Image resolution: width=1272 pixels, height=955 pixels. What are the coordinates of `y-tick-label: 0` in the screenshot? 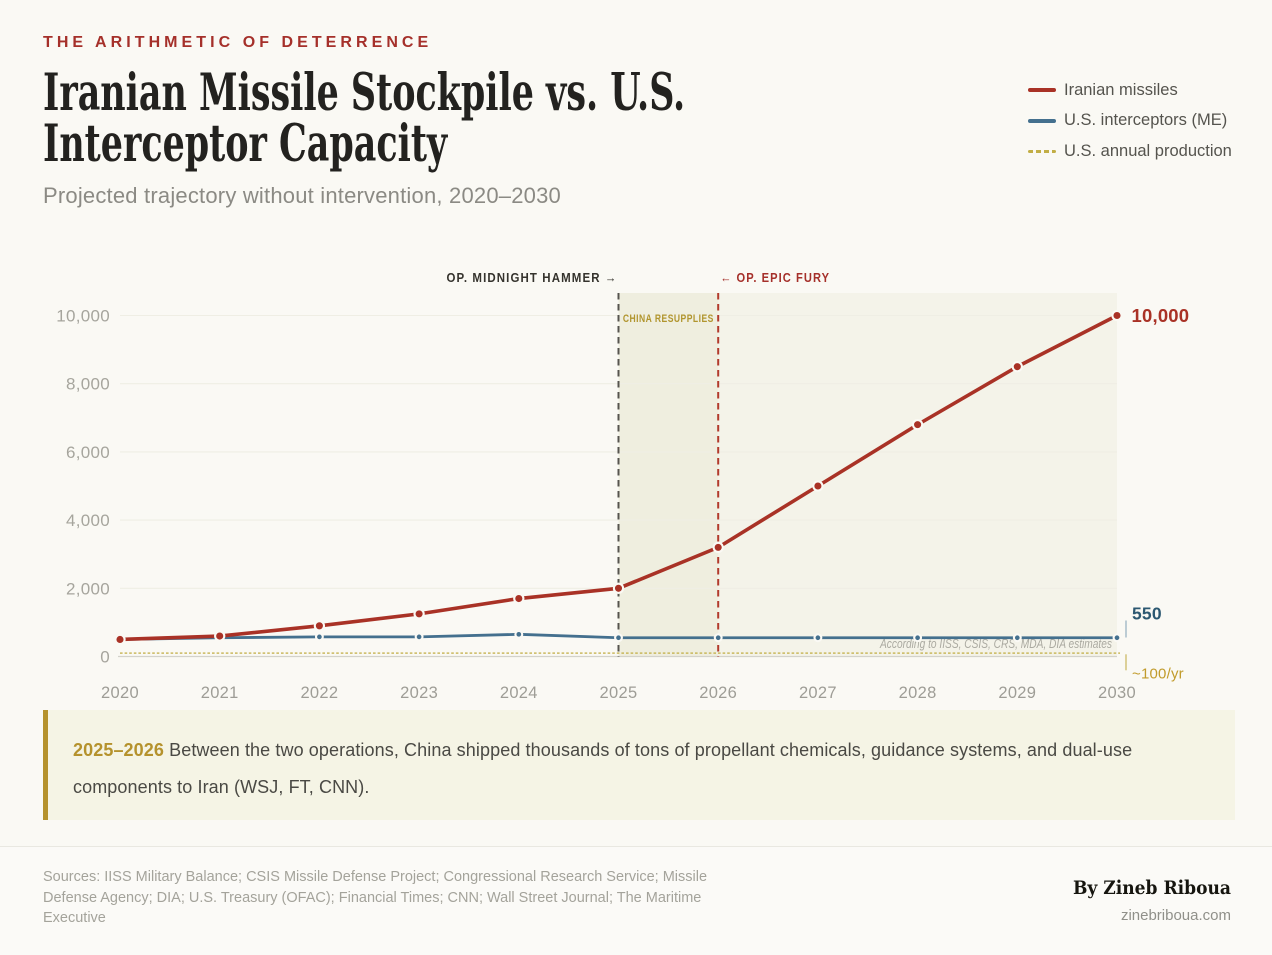 It's located at (105, 657).